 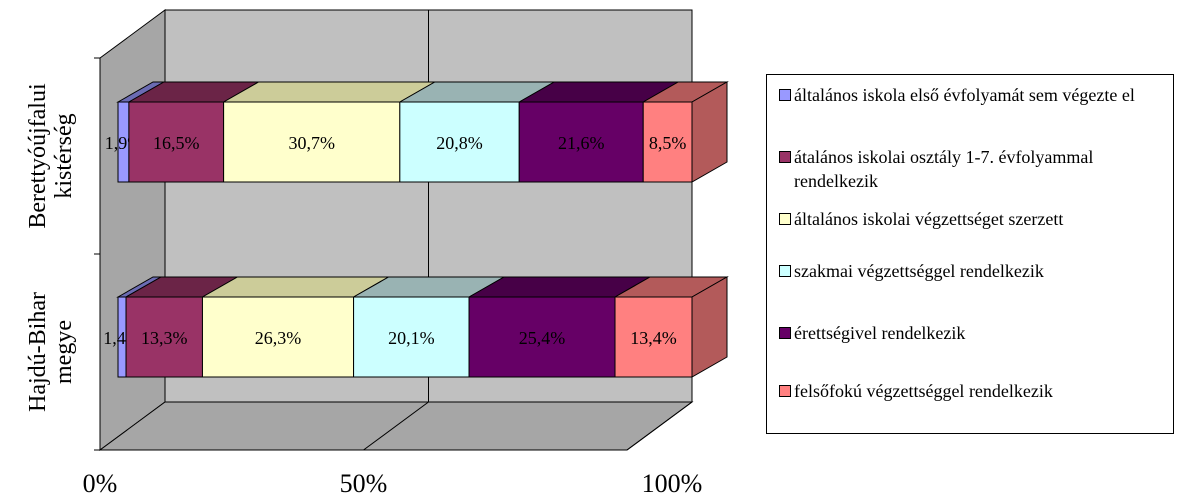 I want to click on category-label: Hajdú-Bihar megye, so click(x=51, y=352).